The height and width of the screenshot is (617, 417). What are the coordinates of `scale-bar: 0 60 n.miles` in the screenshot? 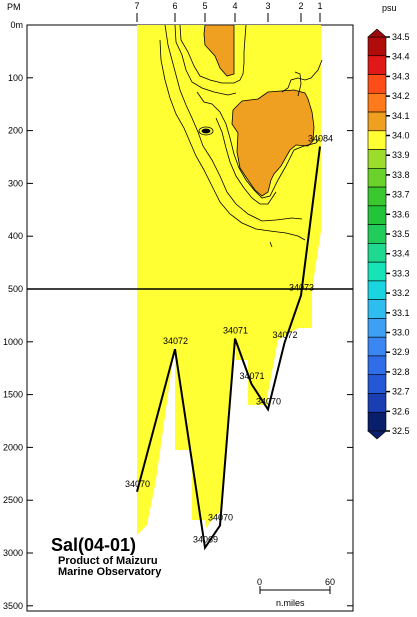 It's located at (296, 592).